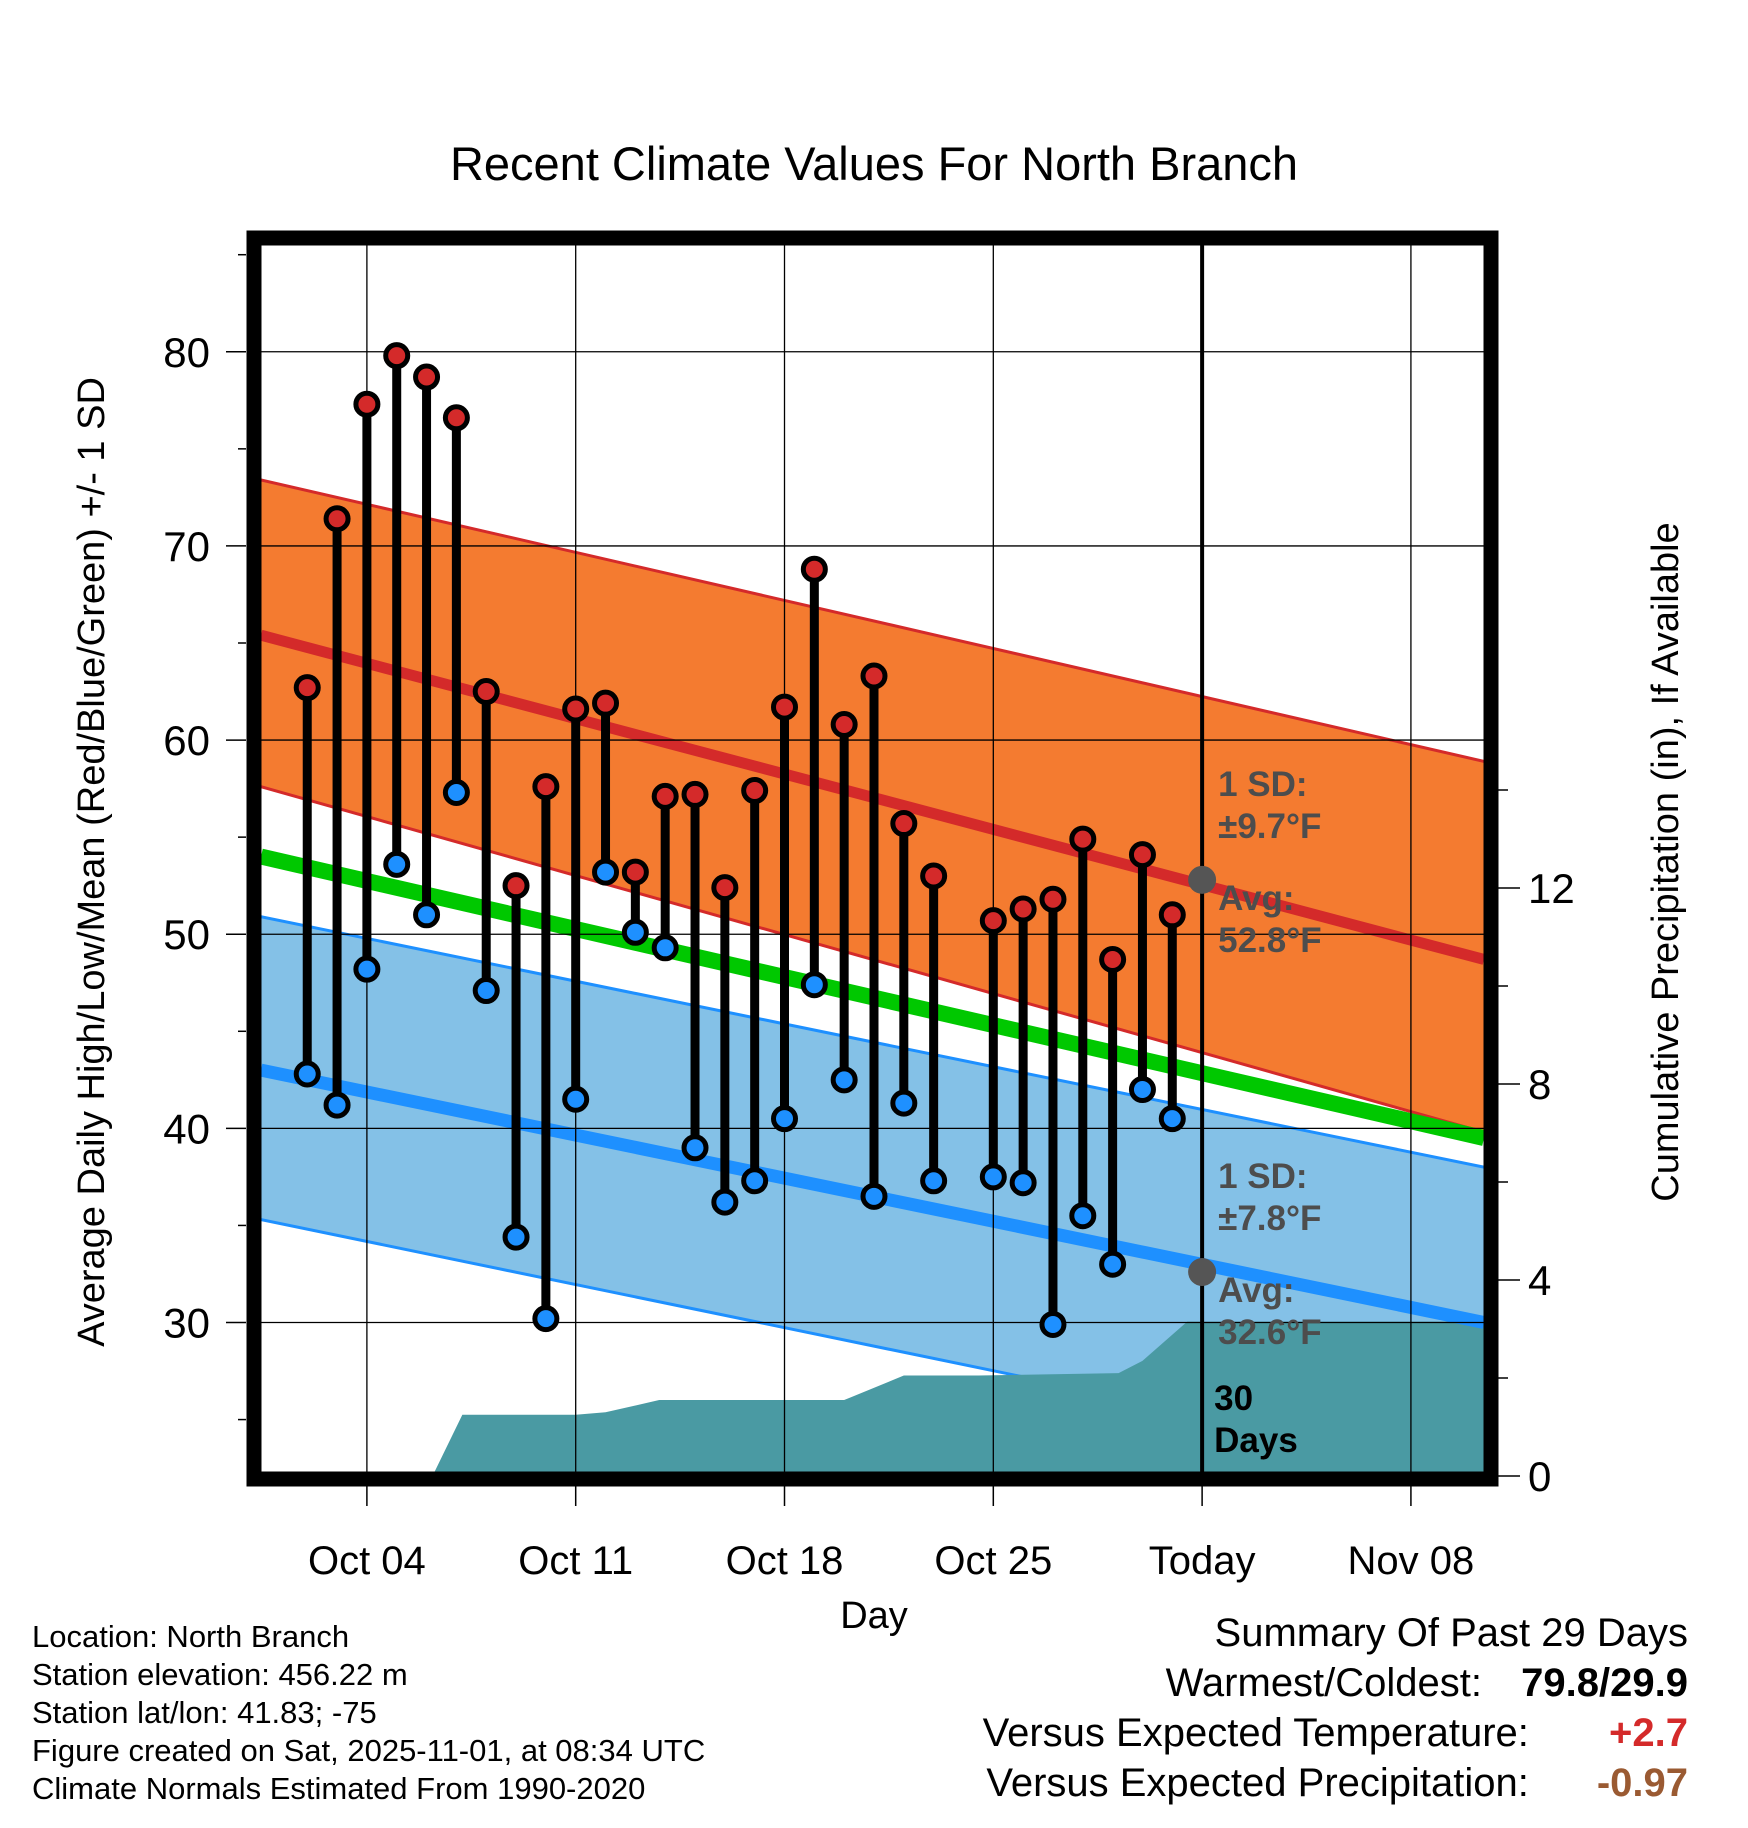  I want to click on y2-tick-label: 0, so click(1539, 1476).